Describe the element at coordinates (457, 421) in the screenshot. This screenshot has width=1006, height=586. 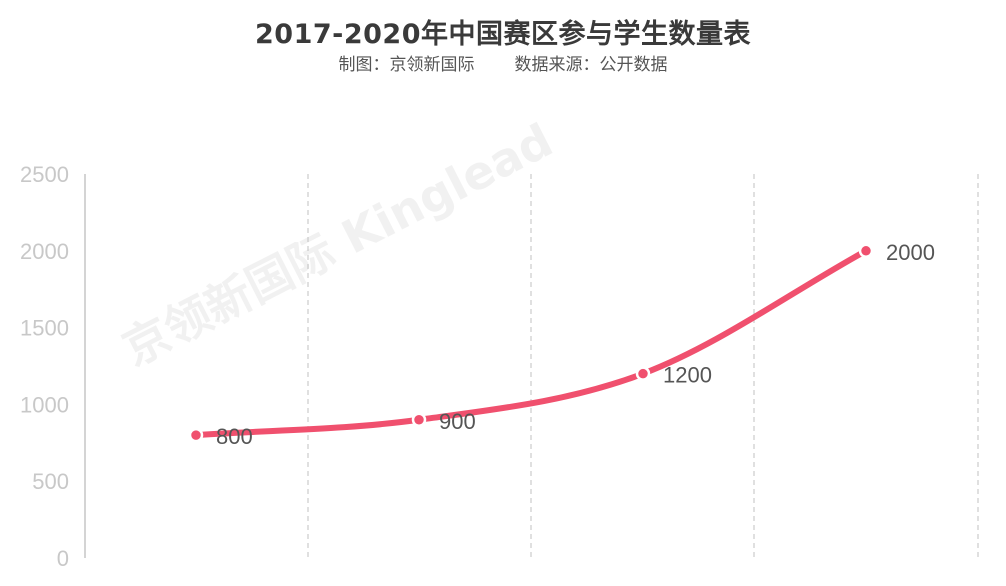
I see `data-label: 900` at that location.